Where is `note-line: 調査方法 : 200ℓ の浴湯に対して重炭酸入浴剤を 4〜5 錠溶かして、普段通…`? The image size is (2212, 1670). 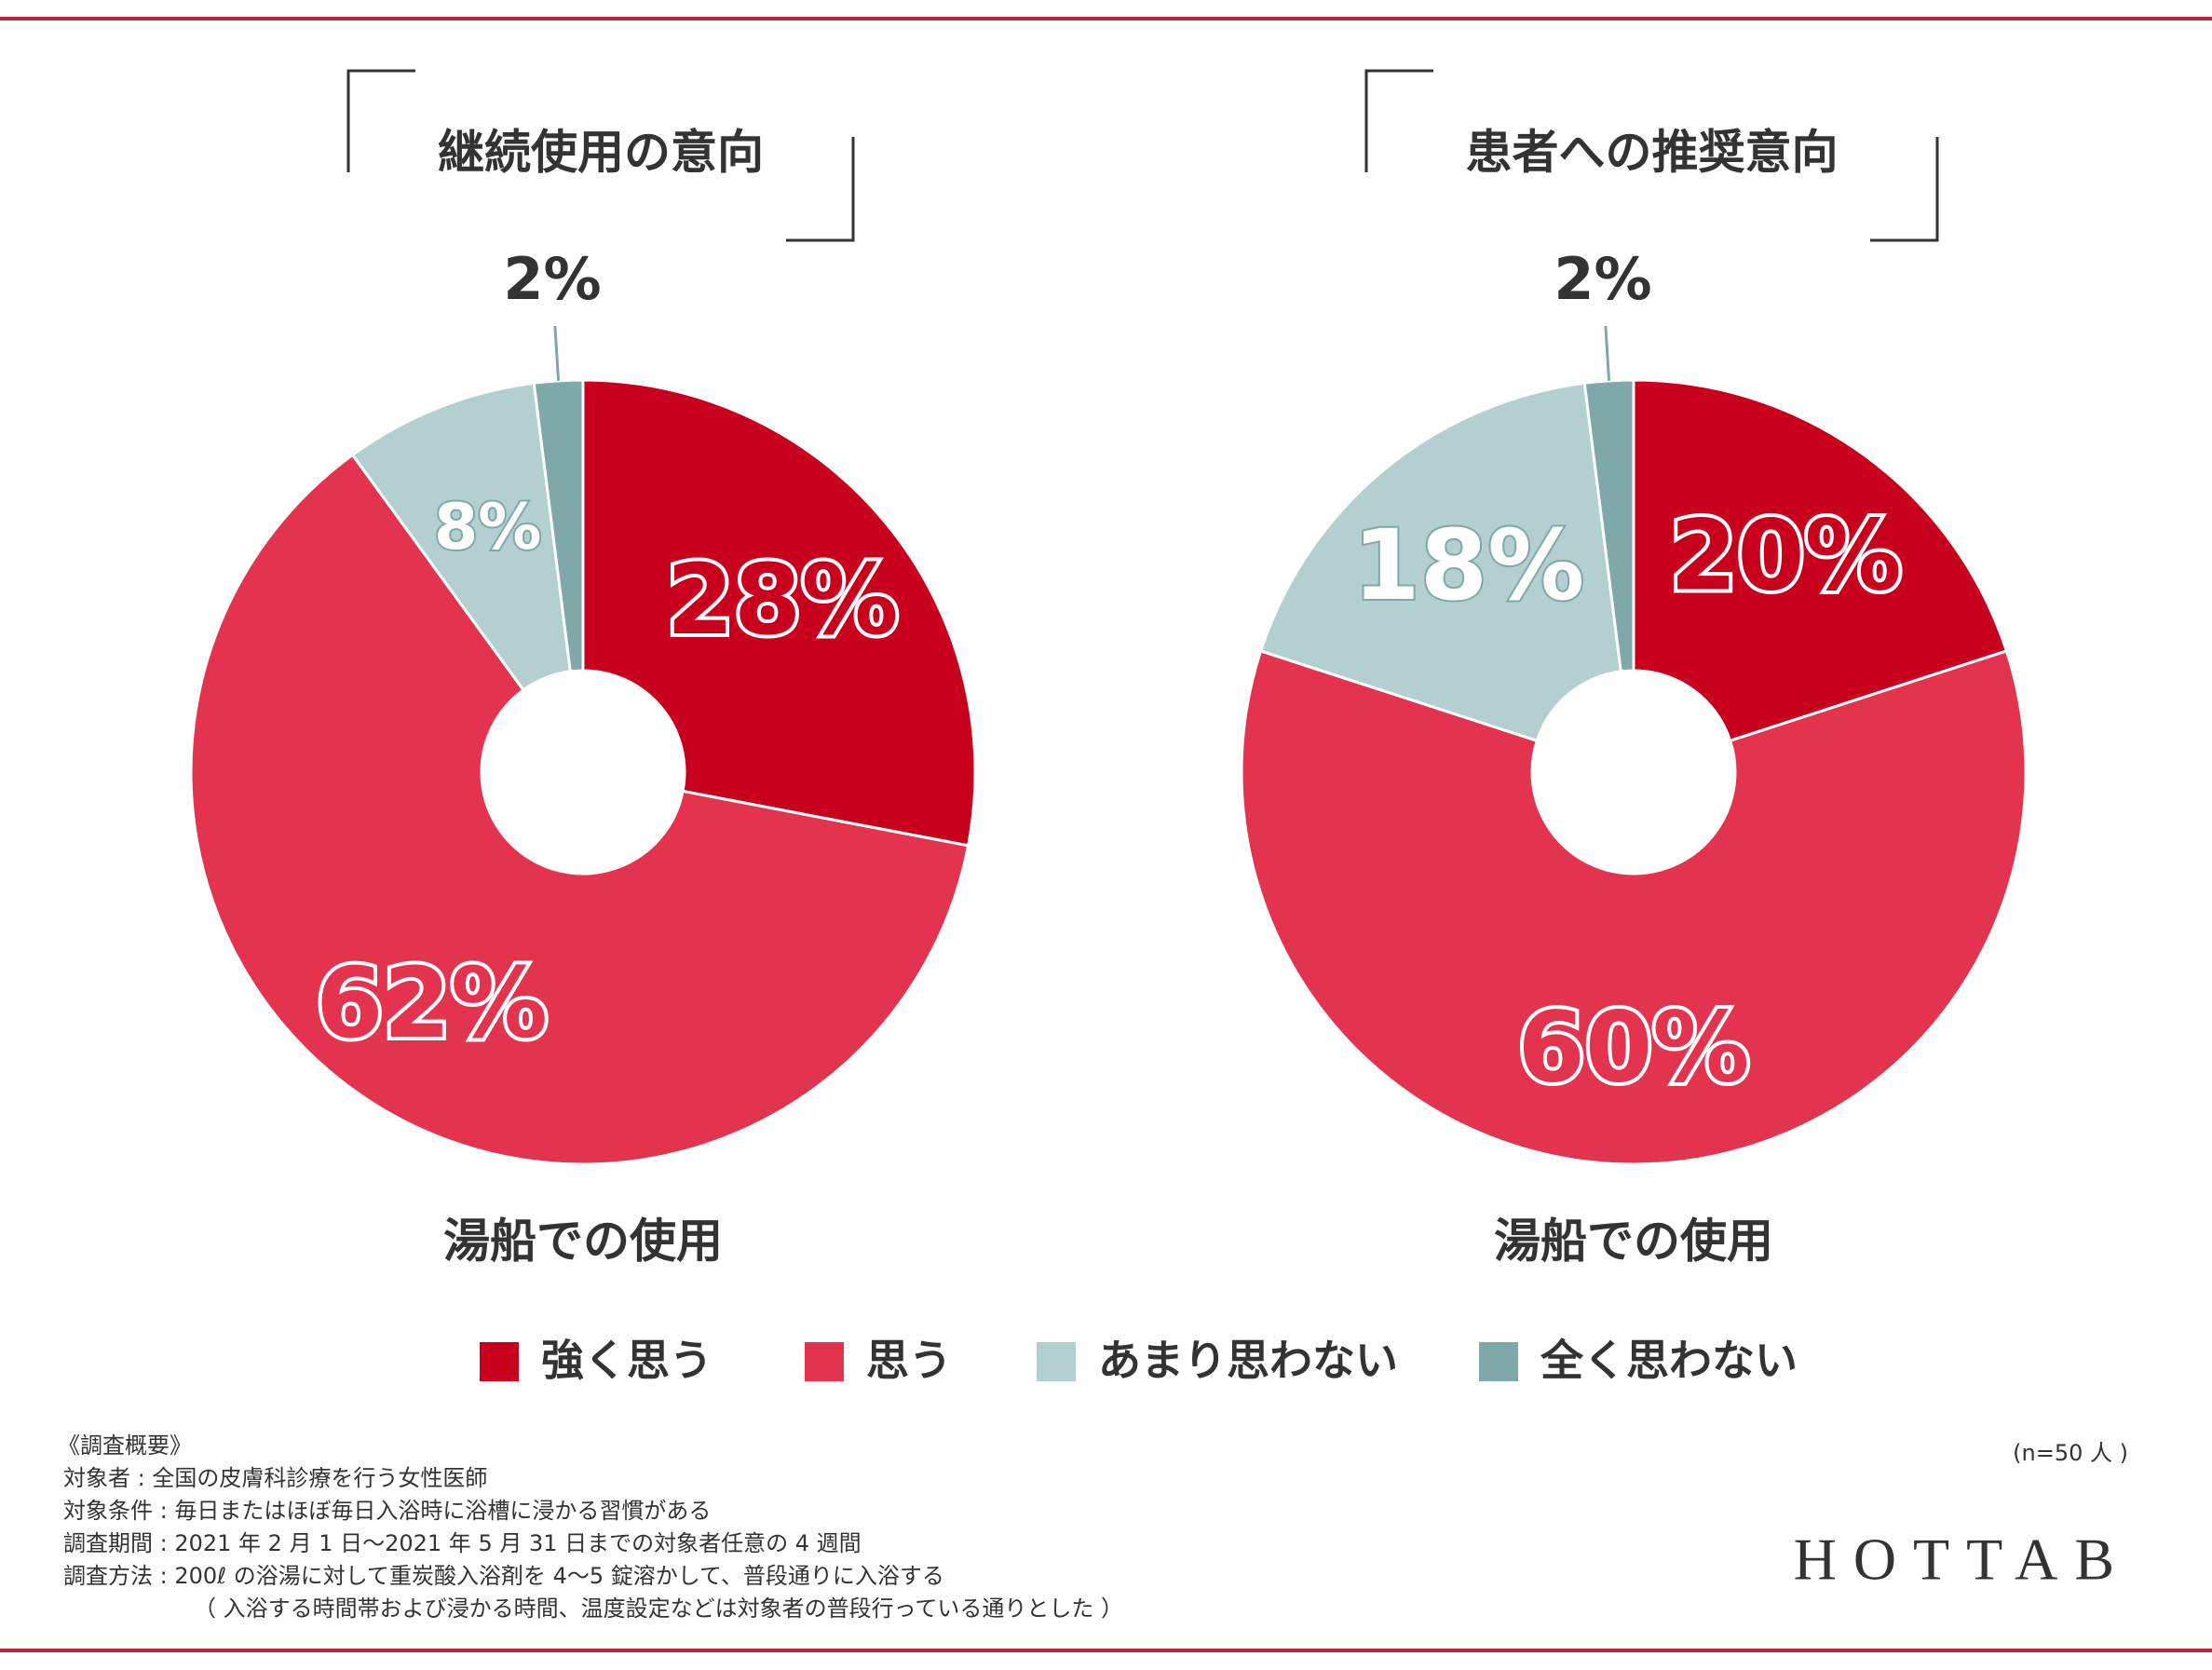
note-line: 調査方法 : 200ℓ の浴湯に対して重炭酸入浴剤を 4〜5 錠溶かして、普段通… is located at coordinates (504, 1576).